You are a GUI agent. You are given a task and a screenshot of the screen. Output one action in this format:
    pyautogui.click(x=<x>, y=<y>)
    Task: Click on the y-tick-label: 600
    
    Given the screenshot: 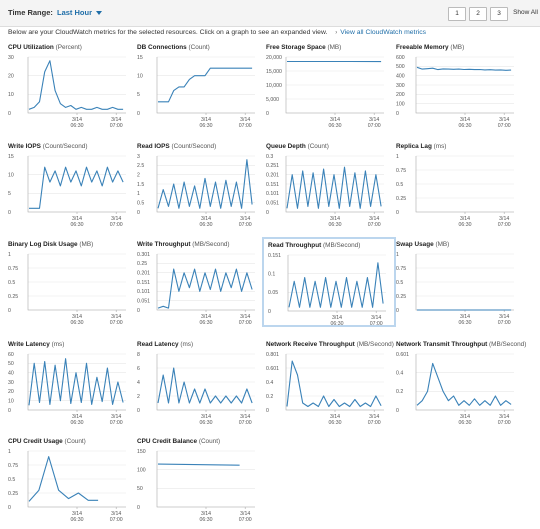 What is the action you would take?
    pyautogui.click(x=400, y=58)
    